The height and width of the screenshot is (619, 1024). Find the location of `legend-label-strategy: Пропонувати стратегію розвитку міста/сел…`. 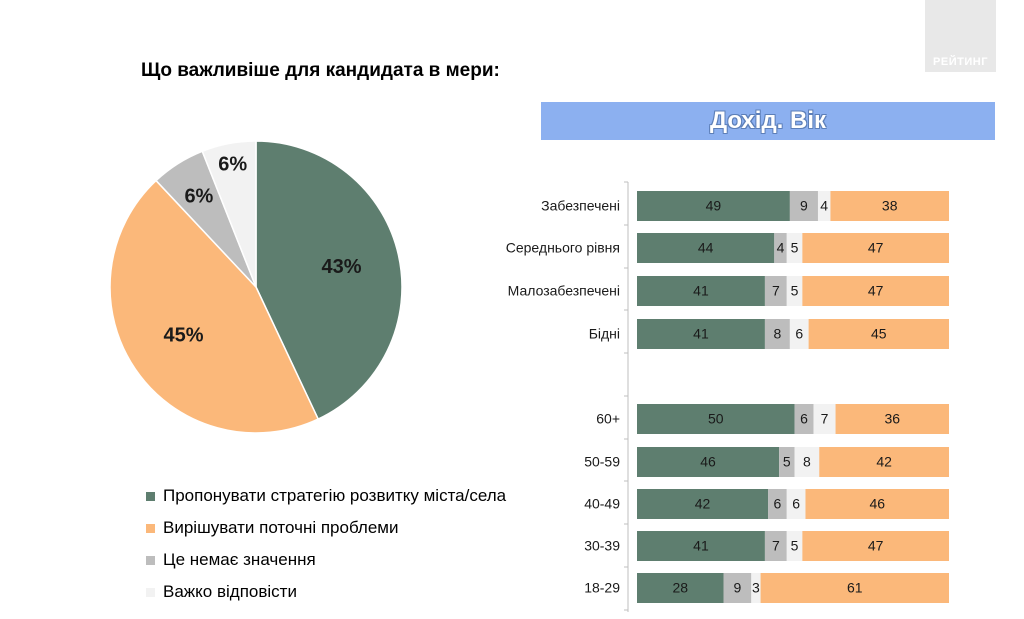

legend-label-strategy: Пропонувати стратегію розвитку міста/сел… is located at coordinates (335, 495).